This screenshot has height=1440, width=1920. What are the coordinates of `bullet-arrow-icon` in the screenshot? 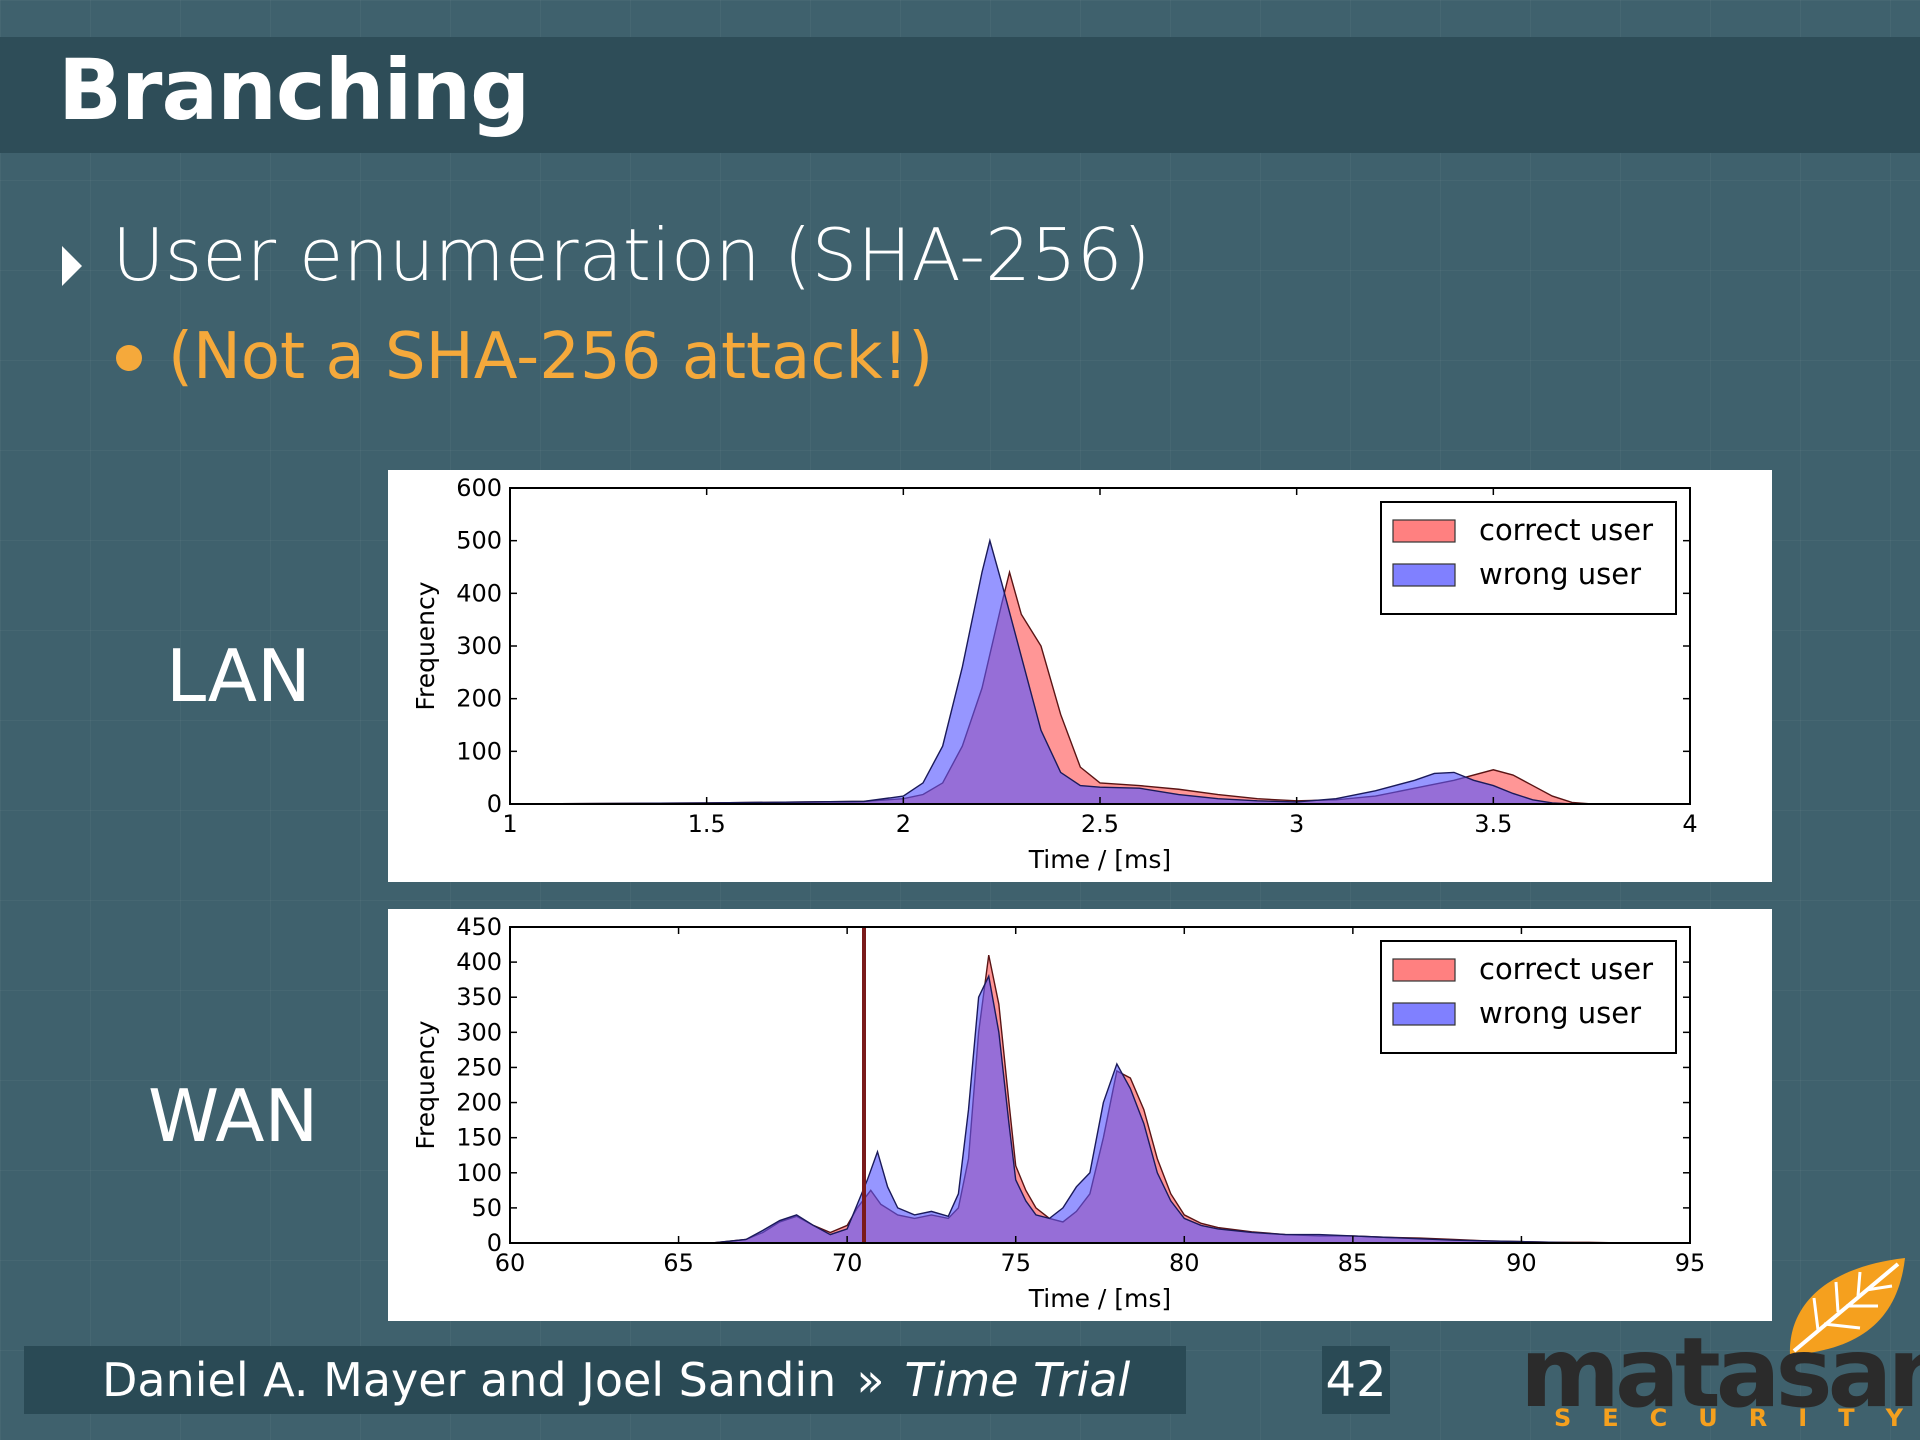 It's located at (72, 266).